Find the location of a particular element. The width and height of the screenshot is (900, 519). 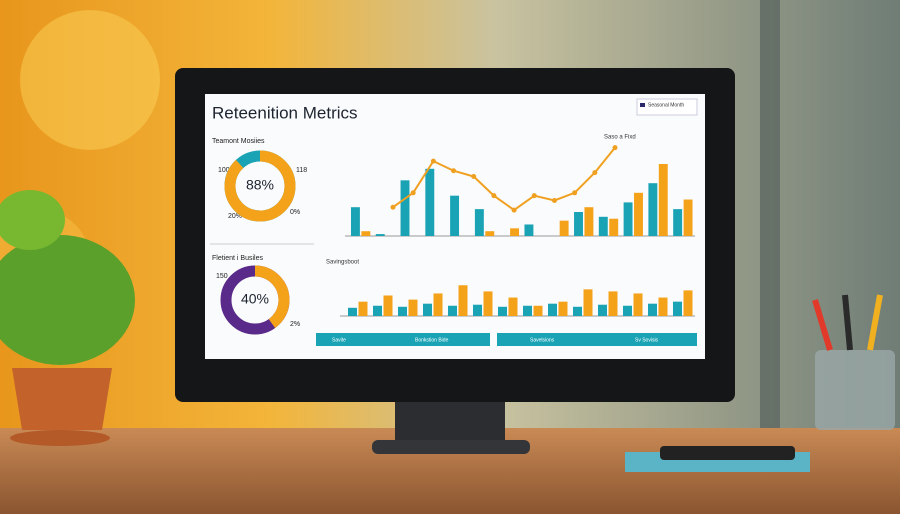

footer-text: Savelsions is located at coordinates (542, 340).